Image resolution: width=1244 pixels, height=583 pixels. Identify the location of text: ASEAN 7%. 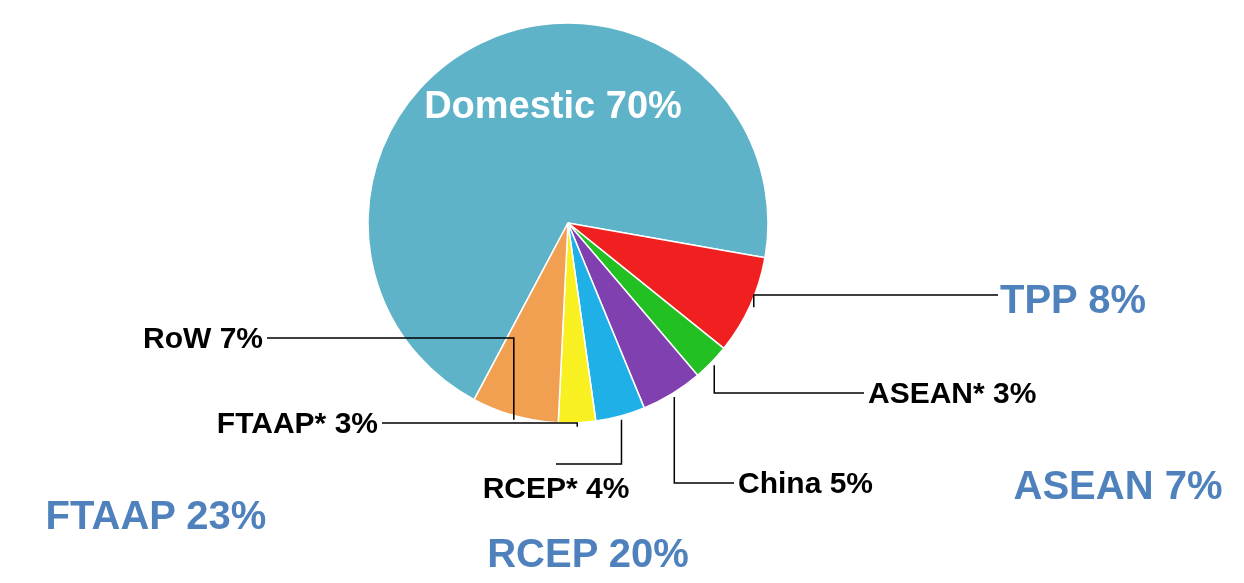
(1118, 485).